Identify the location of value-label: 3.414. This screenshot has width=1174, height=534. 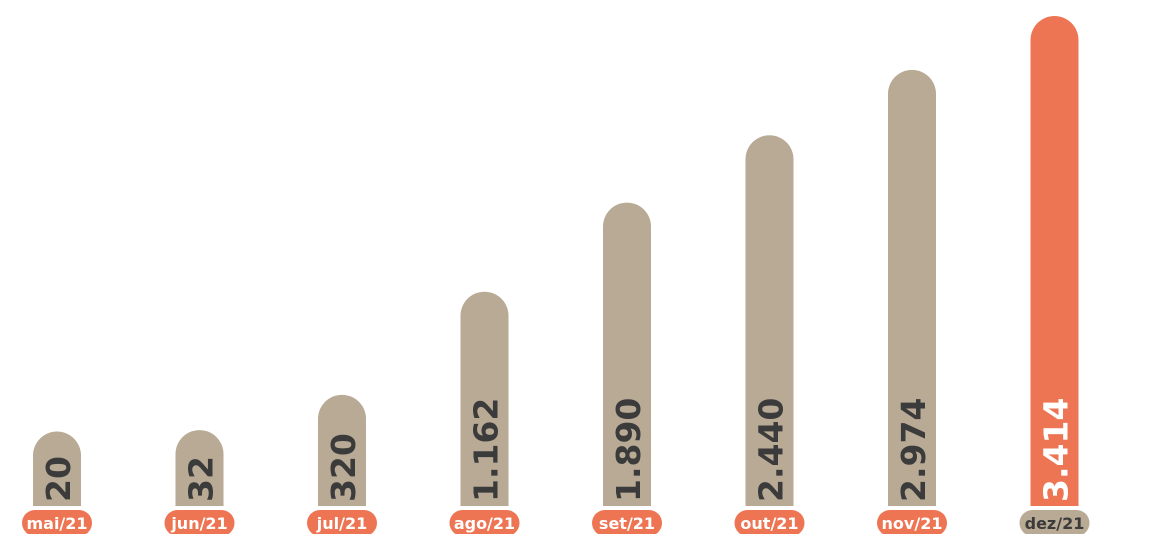
(1056, 450).